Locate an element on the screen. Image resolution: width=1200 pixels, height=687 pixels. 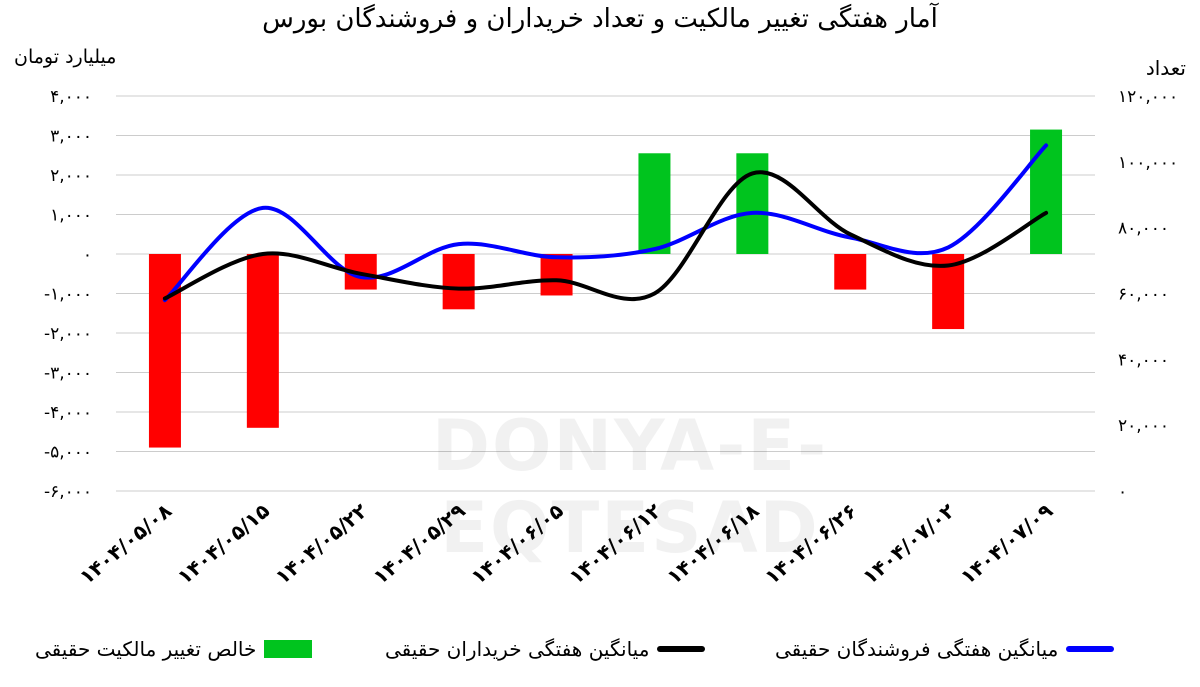
legend-item-buyers: میانگین هفتگی خریداران حقیقی is located at coordinates (545, 649).